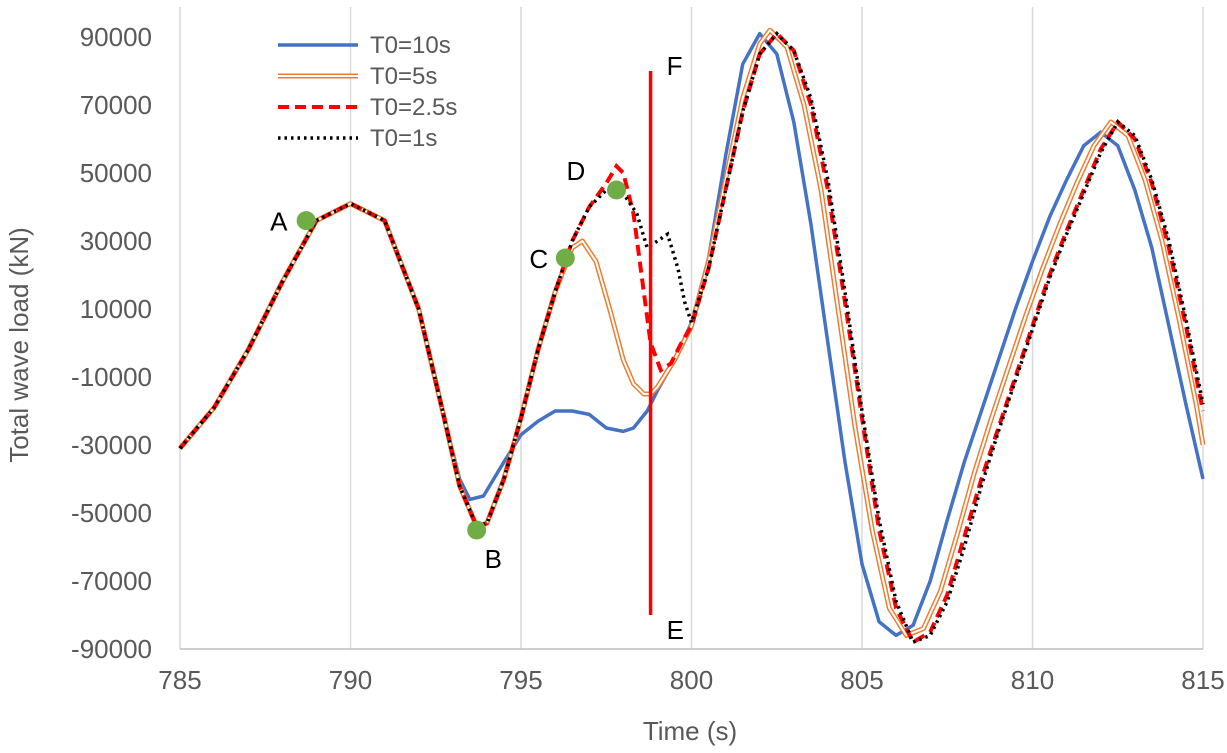  What do you see at coordinates (116, 309) in the screenshot?
I see `y-tick-label: 10000` at bounding box center [116, 309].